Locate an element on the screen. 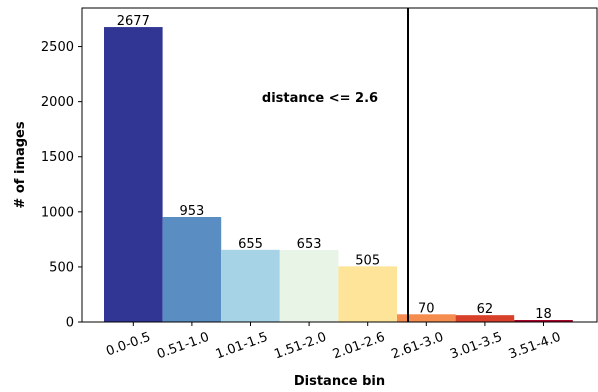  bar-0.51-1.0 is located at coordinates (192, 269).